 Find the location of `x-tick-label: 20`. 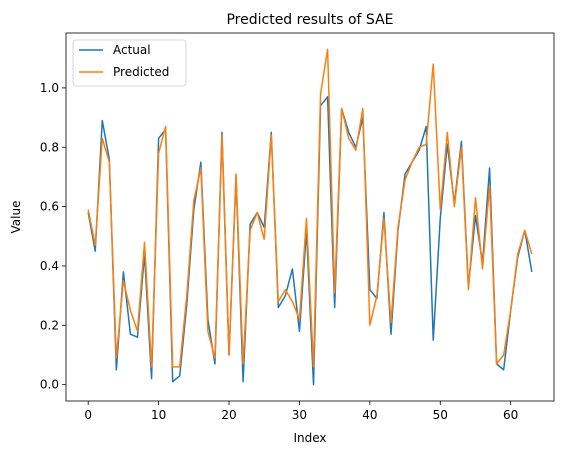

x-tick-label: 20 is located at coordinates (228, 415).